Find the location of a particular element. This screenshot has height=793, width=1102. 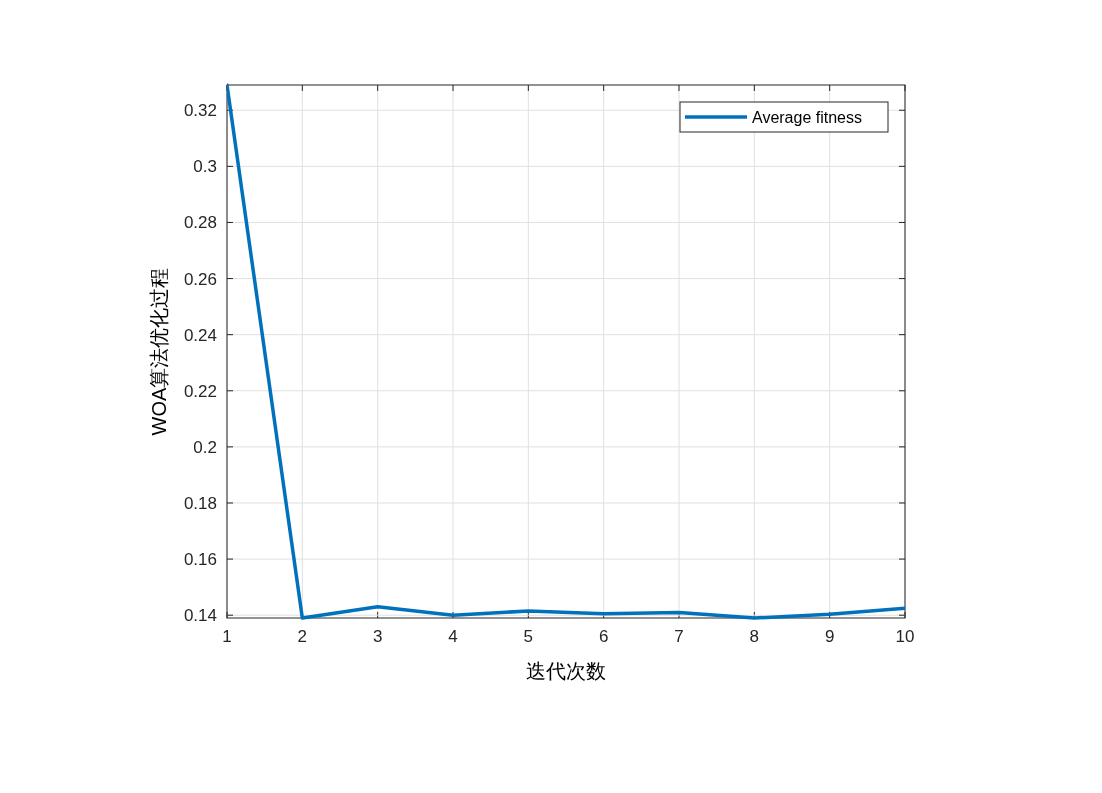

y-tick-label: 0.18 is located at coordinates (200, 503).